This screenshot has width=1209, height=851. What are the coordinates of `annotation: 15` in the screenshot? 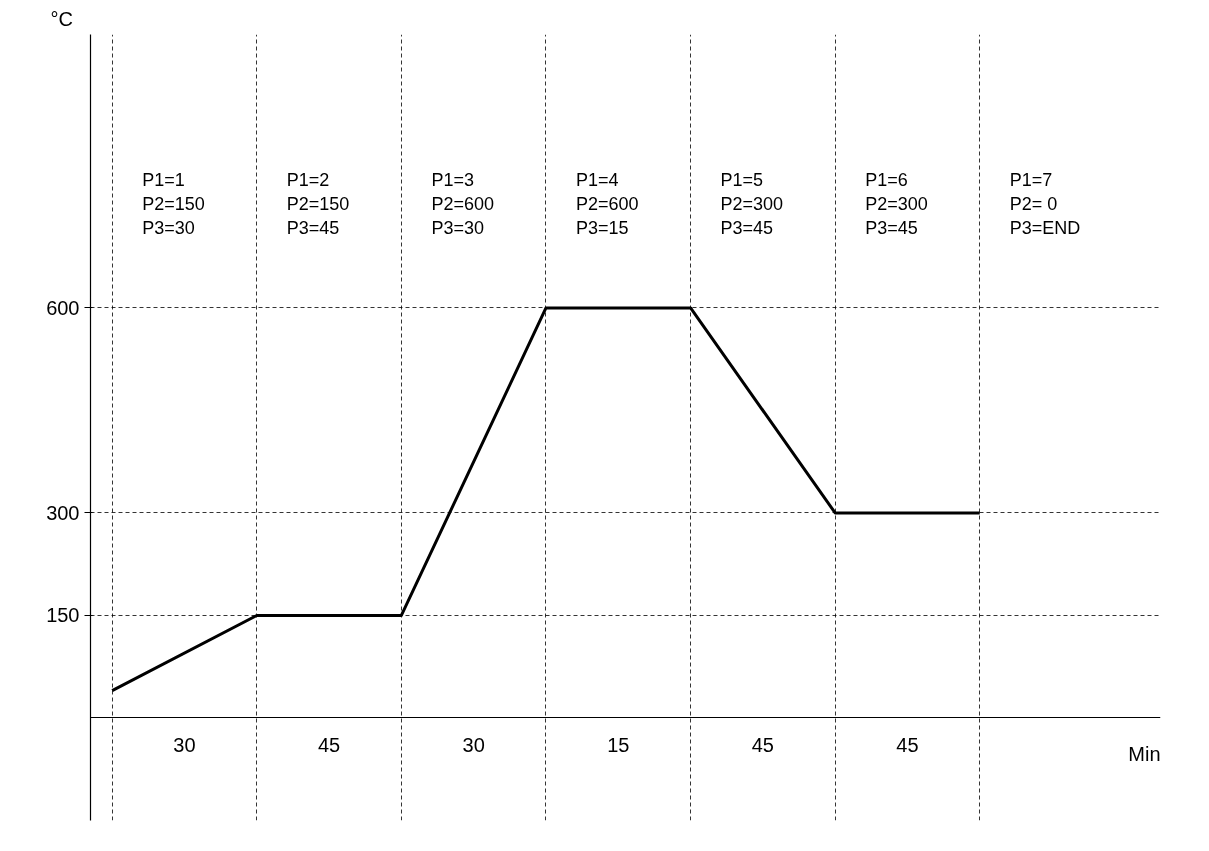 It's located at (618, 744).